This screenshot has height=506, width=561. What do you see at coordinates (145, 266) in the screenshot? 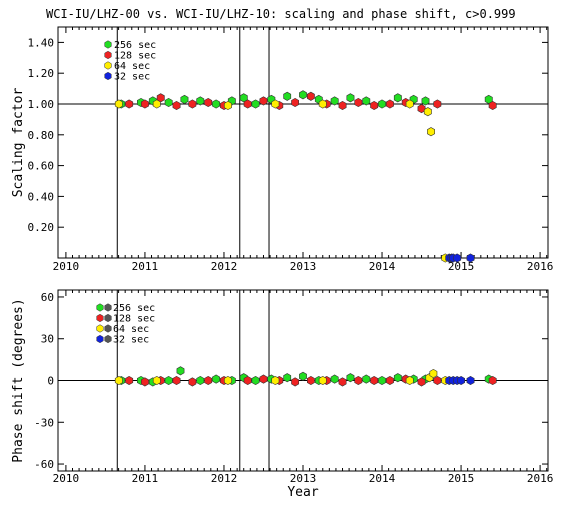
I see `x-tick-label: 2011` at bounding box center [145, 266].